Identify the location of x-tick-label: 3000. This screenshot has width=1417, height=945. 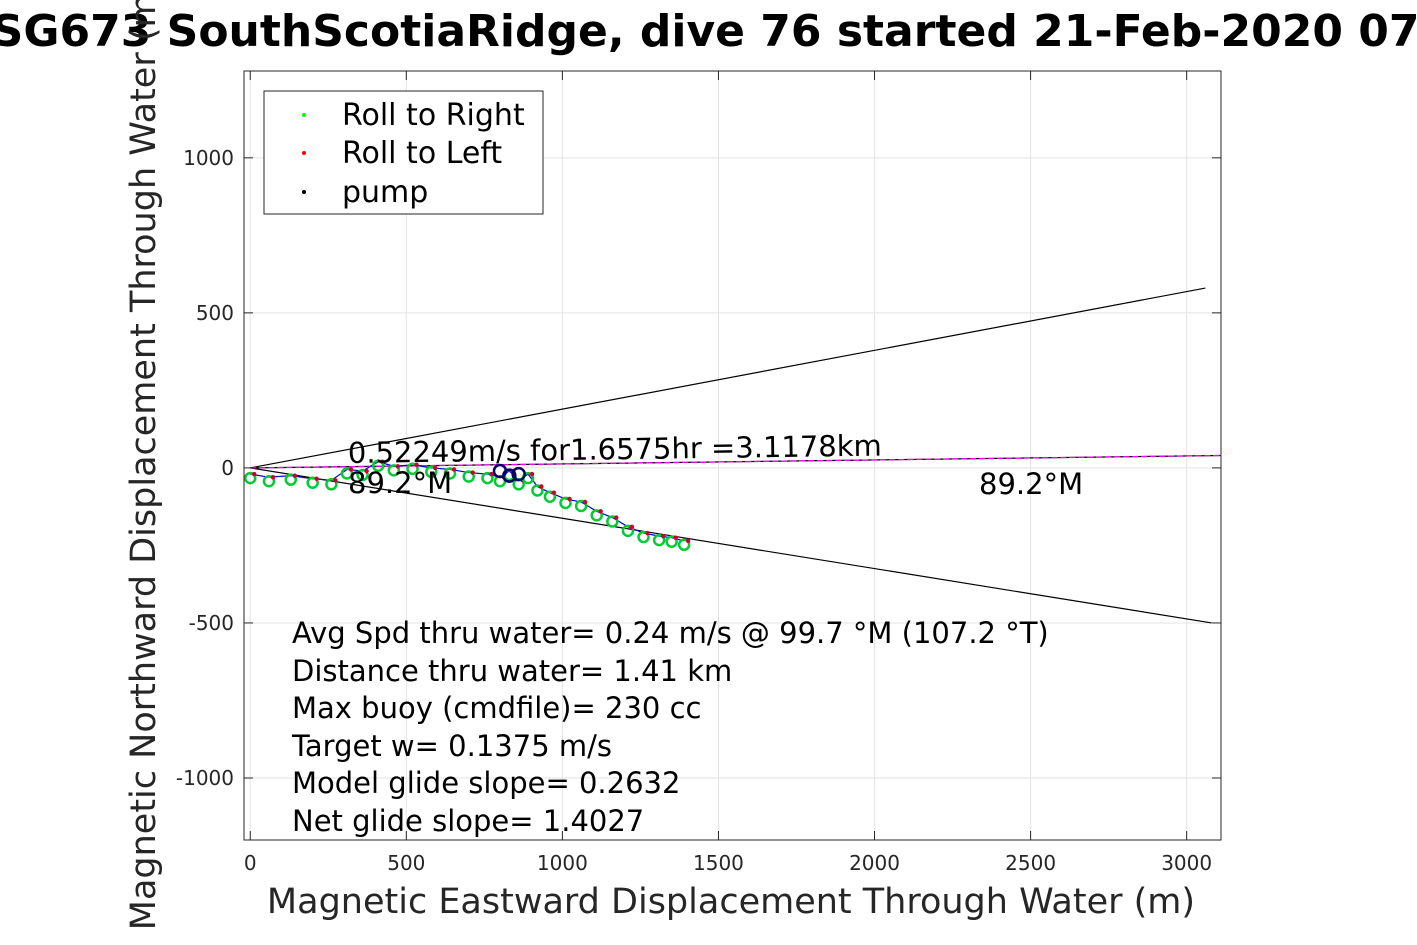
(1186, 863).